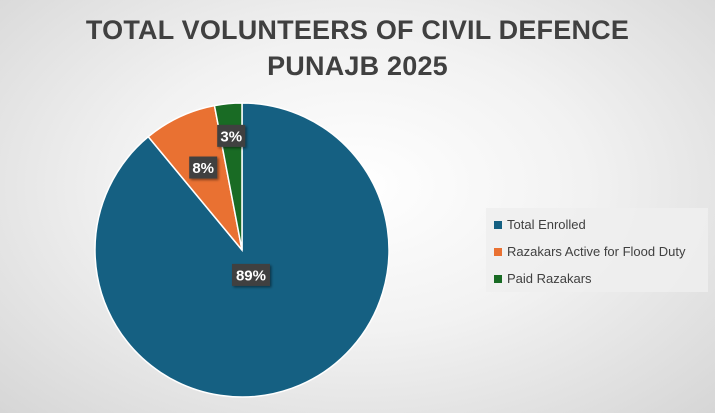  I want to click on chart-title-line-1: TOTAL VOLUNTEERS OF CIVIL DEFENCE, so click(357, 30).